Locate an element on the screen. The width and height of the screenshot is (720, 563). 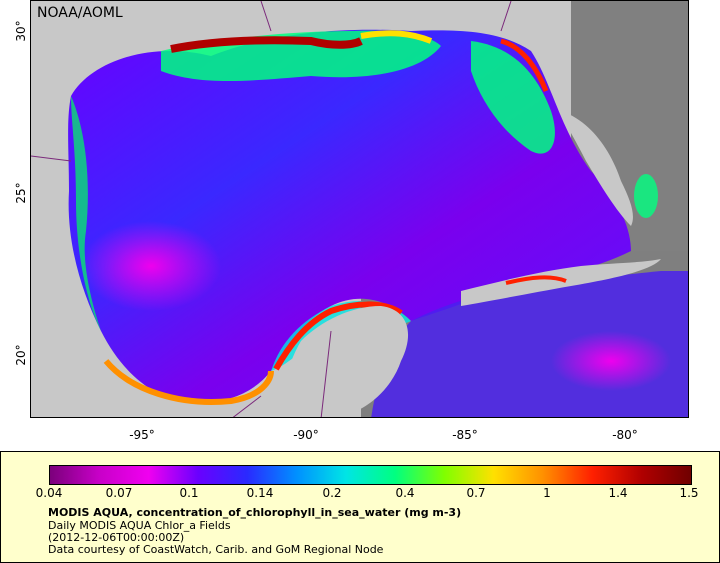
dataset-subtitle: Daily MODIS AQUA Chlor_a Fields is located at coordinates (139, 525).